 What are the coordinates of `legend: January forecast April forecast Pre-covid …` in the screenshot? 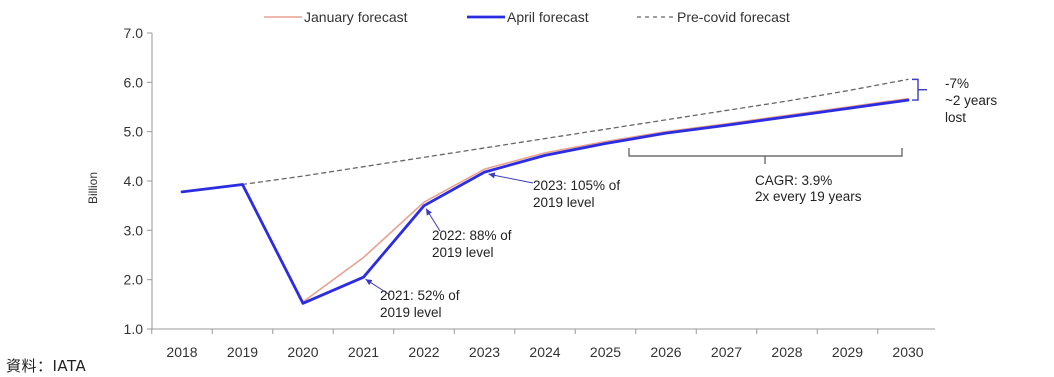 It's located at (527, 17).